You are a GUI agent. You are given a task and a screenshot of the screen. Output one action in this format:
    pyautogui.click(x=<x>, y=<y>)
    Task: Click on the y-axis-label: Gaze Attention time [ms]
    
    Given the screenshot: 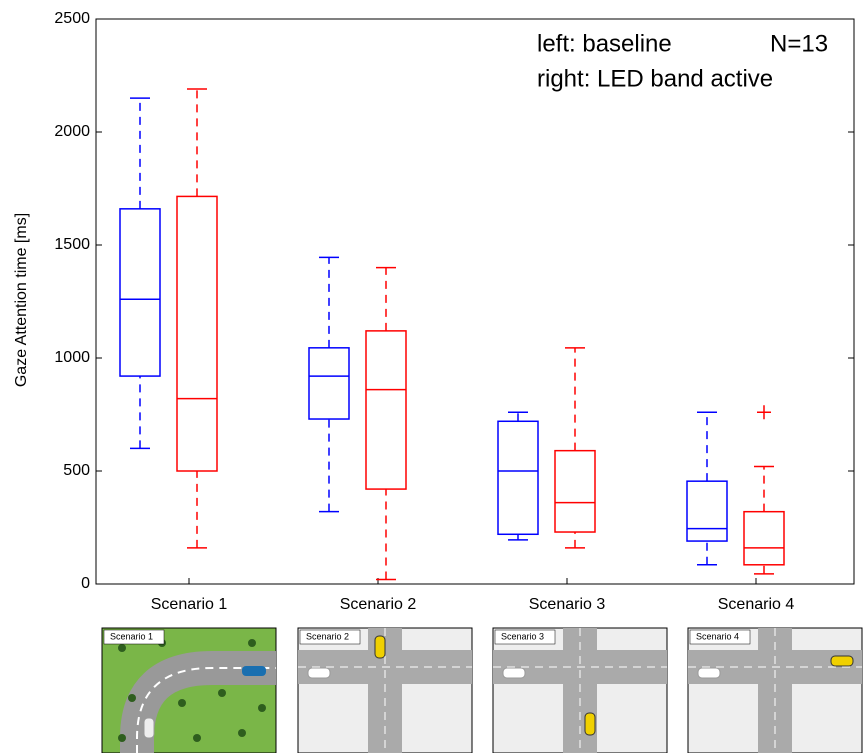 What is the action you would take?
    pyautogui.click(x=21, y=300)
    